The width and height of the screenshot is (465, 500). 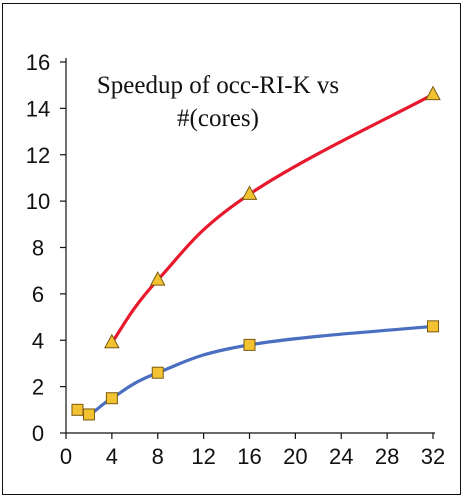 What do you see at coordinates (387, 456) in the screenshot?
I see `x-tick-label: 28` at bounding box center [387, 456].